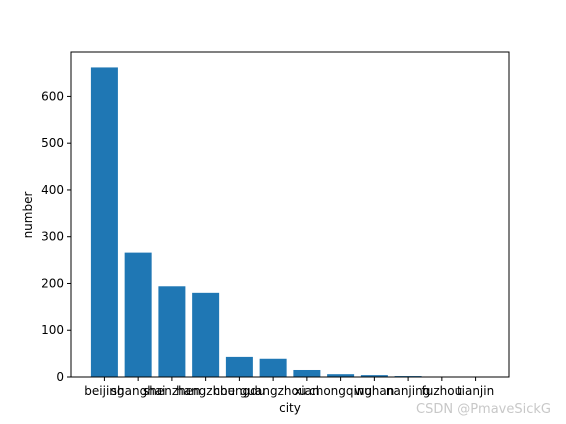 This screenshot has height=424, width=566. What do you see at coordinates (52, 143) in the screenshot?
I see `y-tick-label: 500` at bounding box center [52, 143].